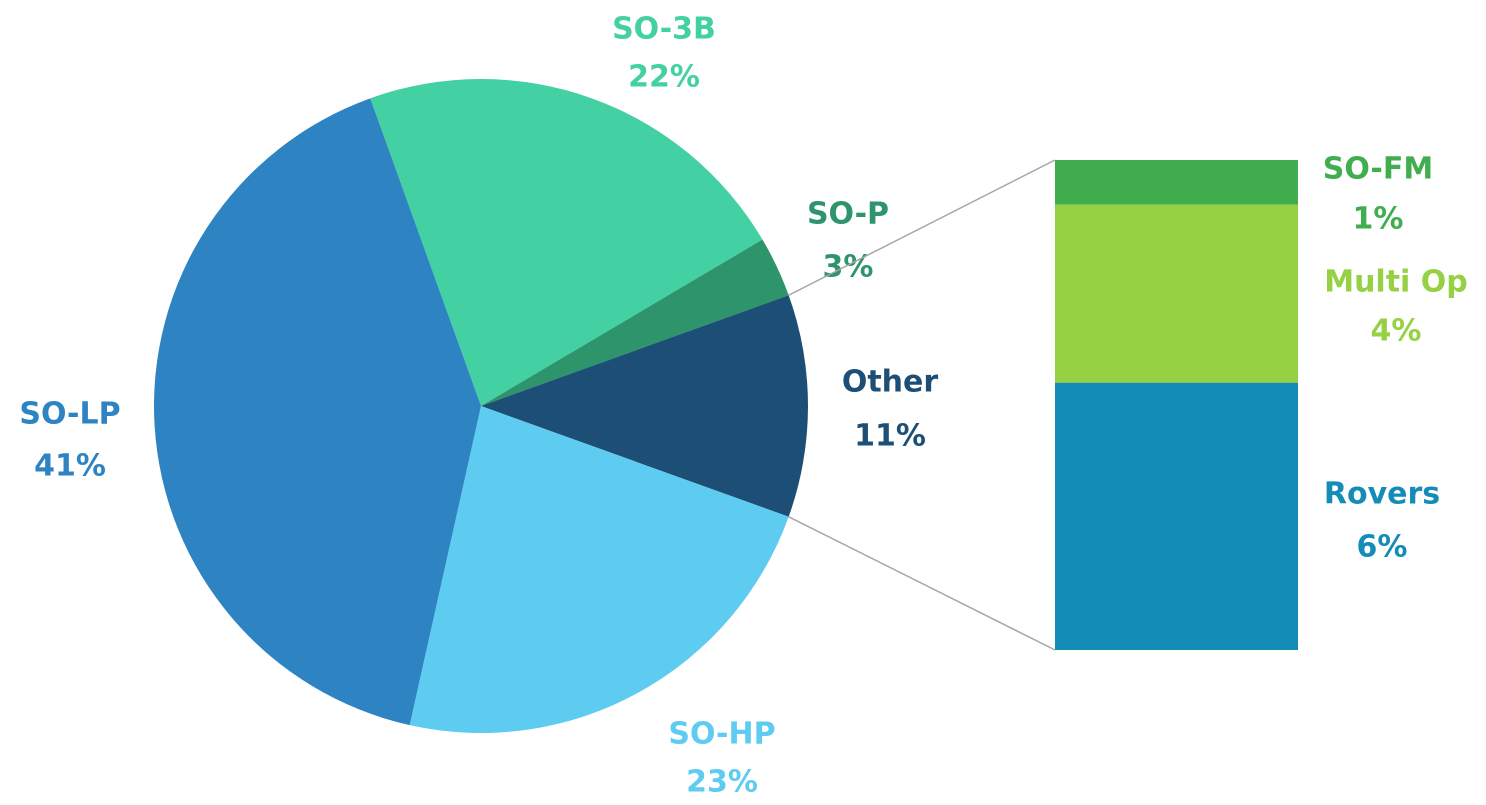 The image size is (1486, 805). What do you see at coordinates (664, 77) in the screenshot?
I see `slice-value-label: 22%` at bounding box center [664, 77].